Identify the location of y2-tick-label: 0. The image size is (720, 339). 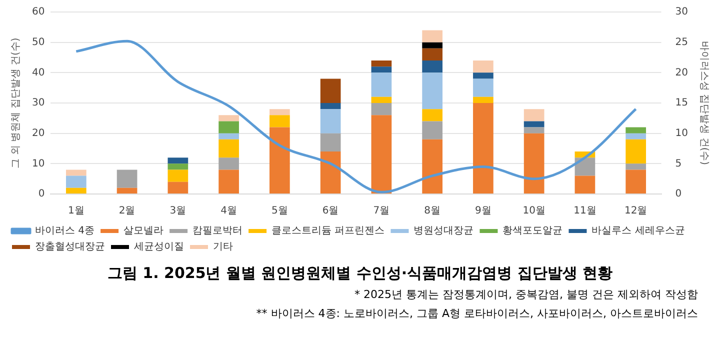
(678, 194).